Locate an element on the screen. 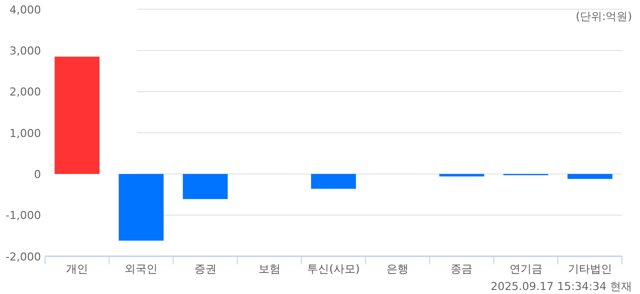  x-tick-label: 보험 is located at coordinates (269, 269).